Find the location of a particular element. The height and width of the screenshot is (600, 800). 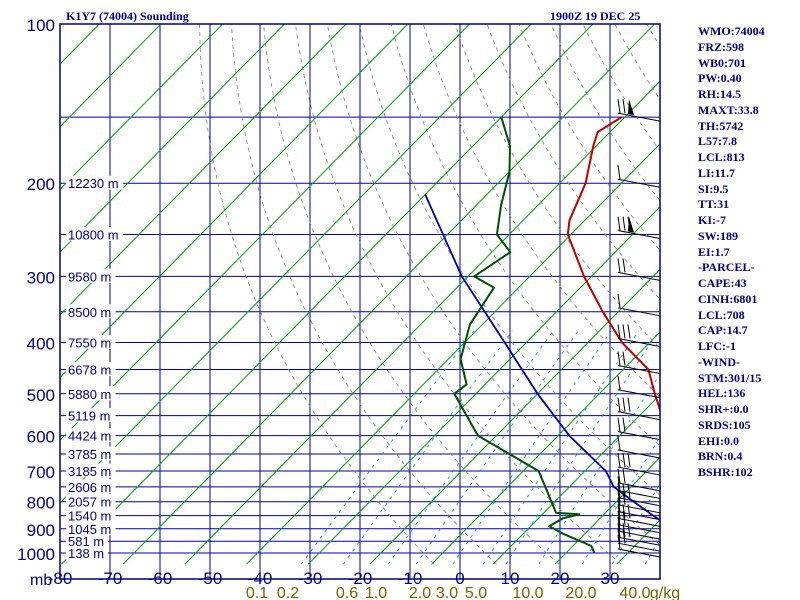

index-item: SW:189 is located at coordinates (718, 235).